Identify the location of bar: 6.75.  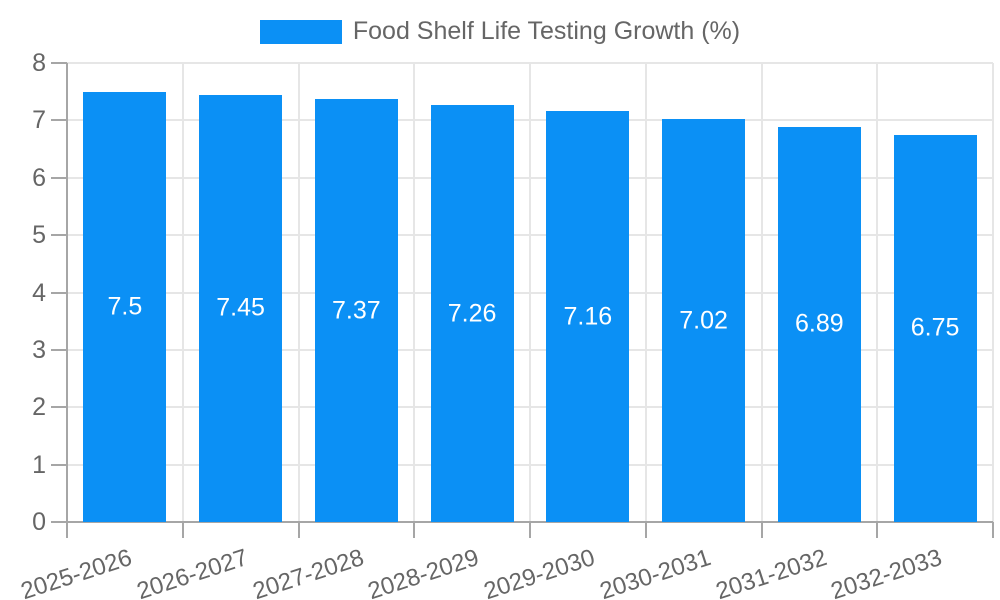
(935, 328).